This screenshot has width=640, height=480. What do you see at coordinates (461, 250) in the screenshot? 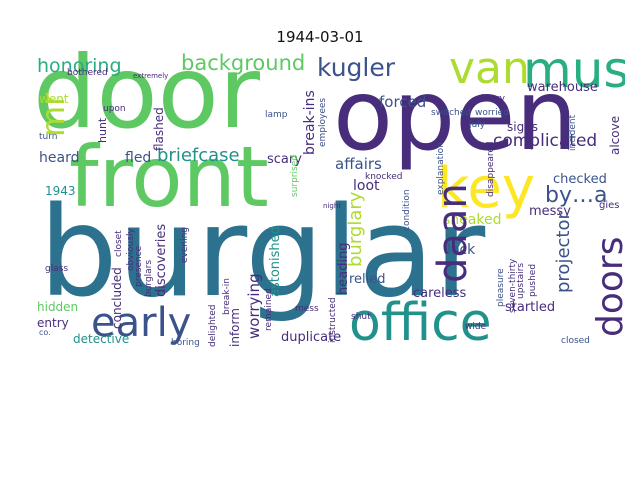
I see `word-lock: lock` at bounding box center [461, 250].